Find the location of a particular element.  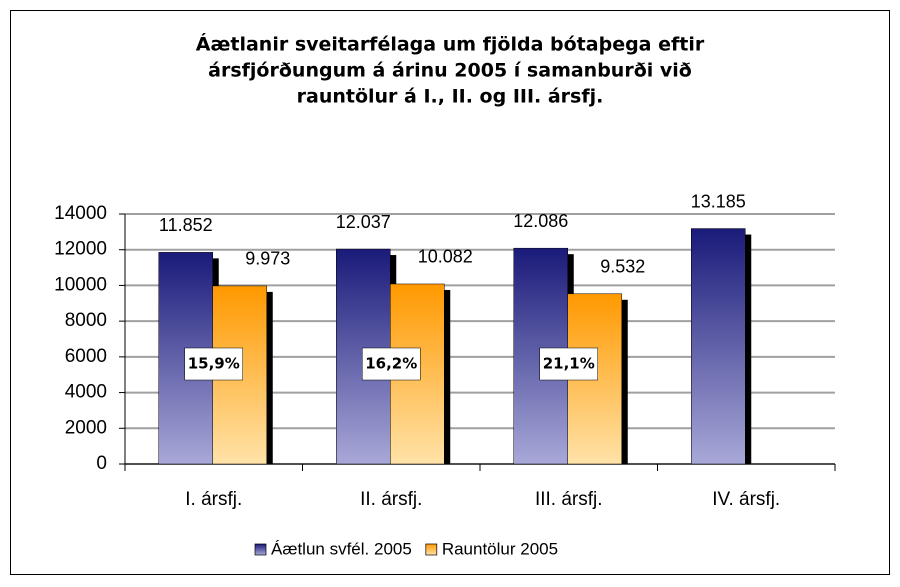

y-tick-label: 2000 is located at coordinates (86, 427).